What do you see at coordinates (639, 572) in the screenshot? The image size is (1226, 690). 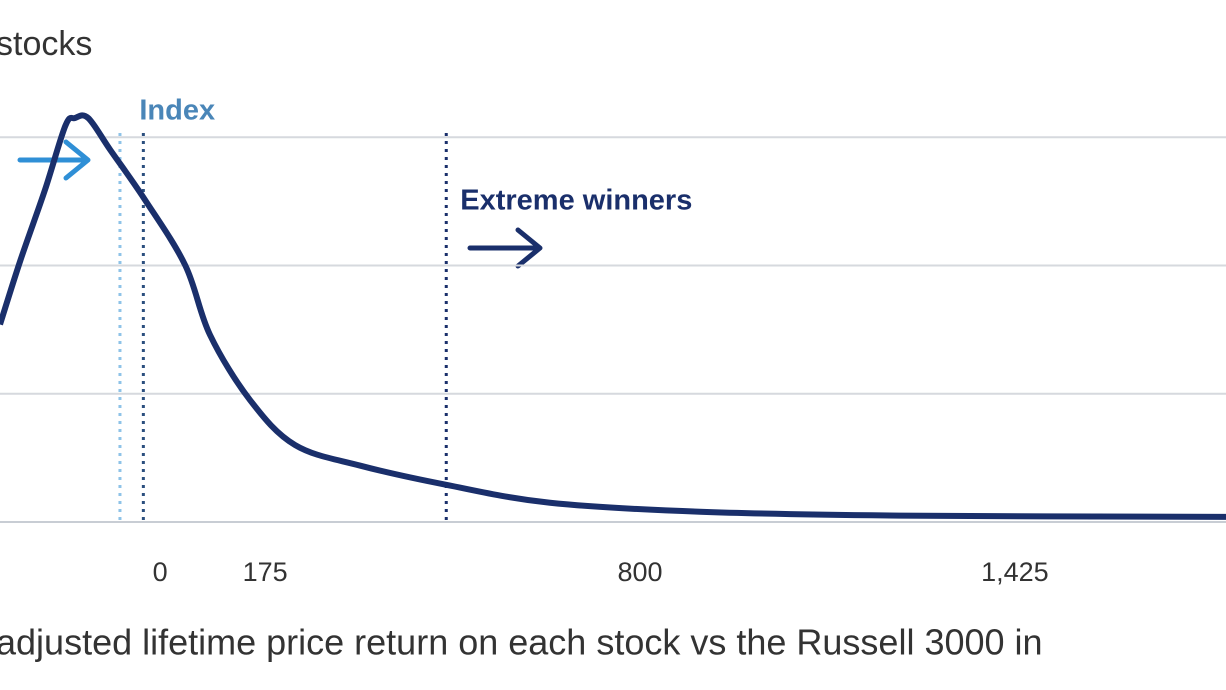 I see `x-tick-label: 800` at bounding box center [639, 572].